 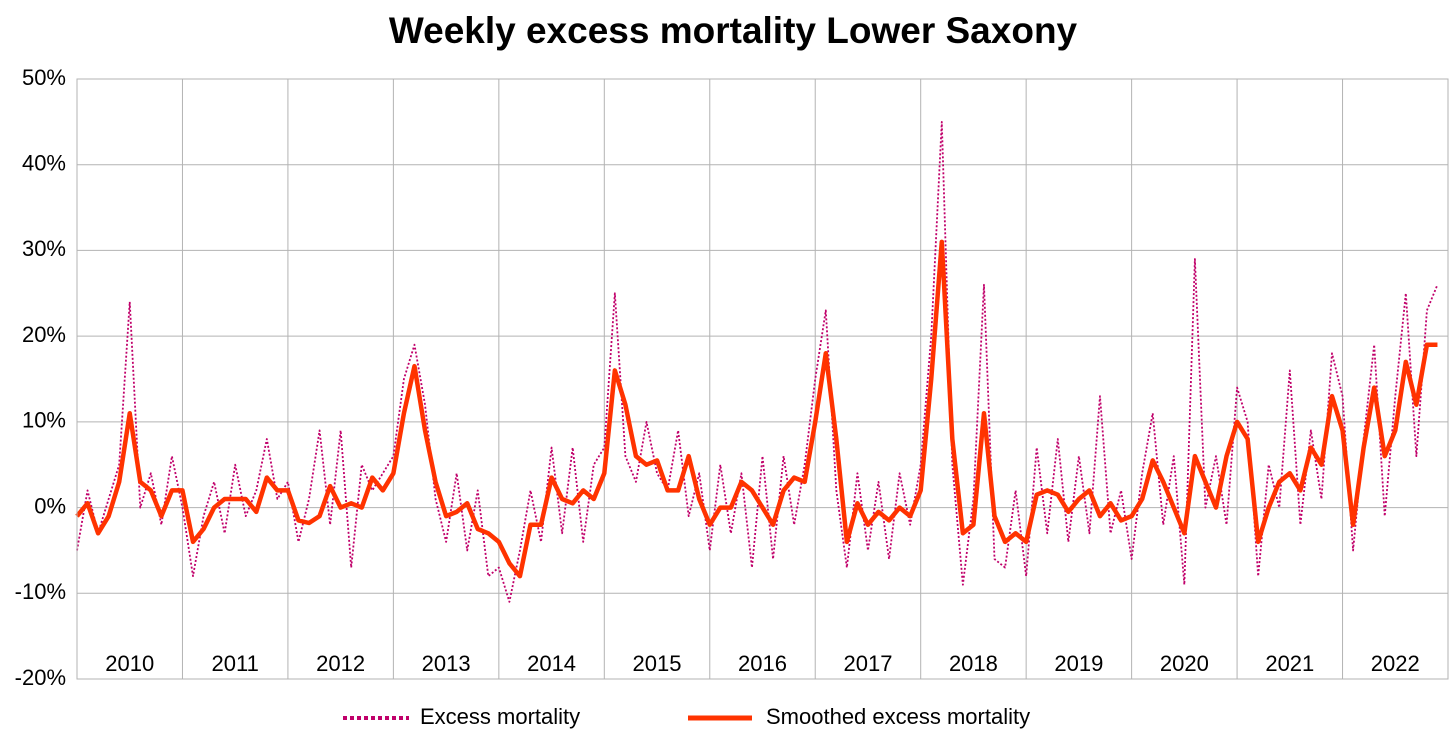 What do you see at coordinates (340, 663) in the screenshot?
I see `x-tick-label: 2012` at bounding box center [340, 663].